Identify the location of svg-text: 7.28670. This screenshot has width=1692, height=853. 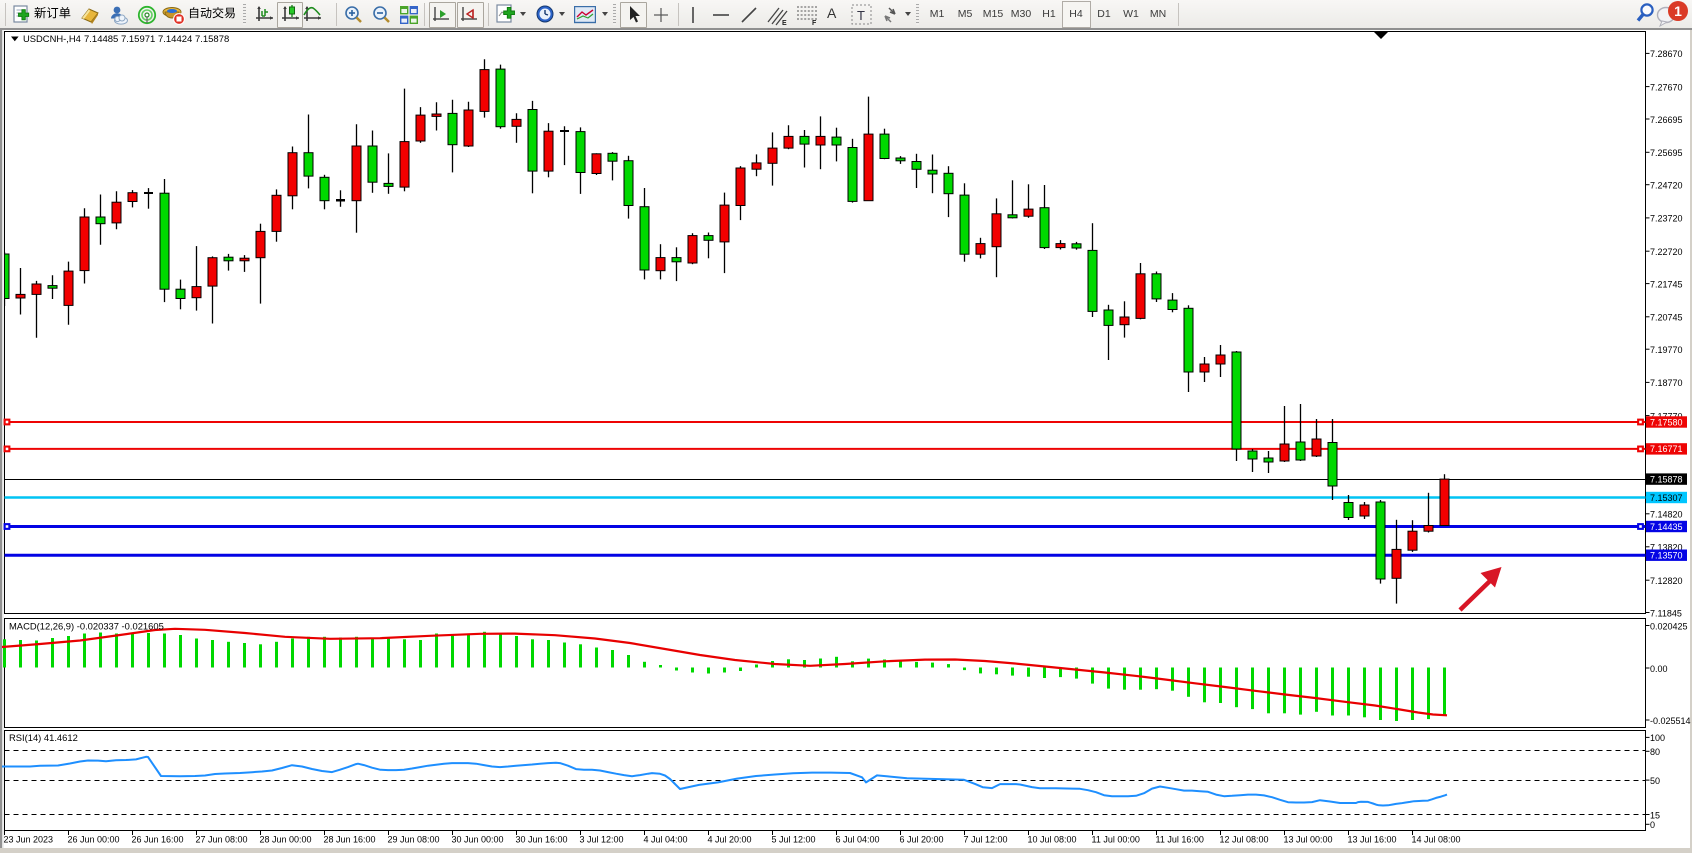
(1666, 54).